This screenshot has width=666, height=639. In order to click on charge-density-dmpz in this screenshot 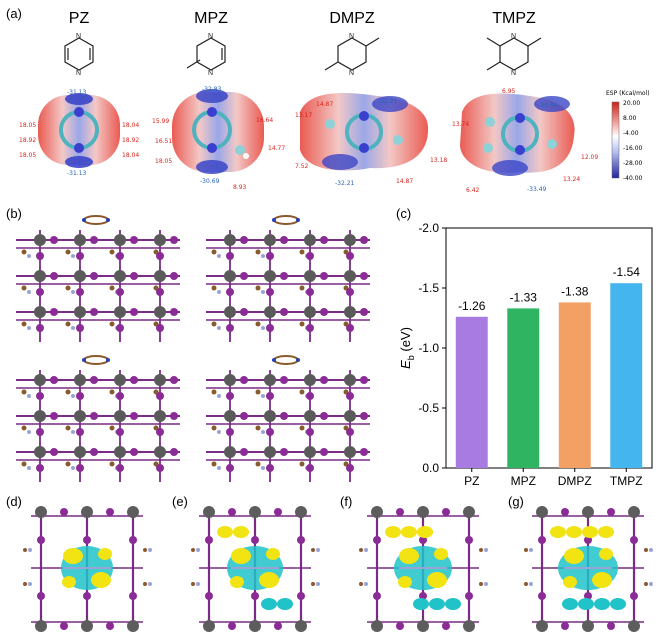, I will do `click(423, 569)`.